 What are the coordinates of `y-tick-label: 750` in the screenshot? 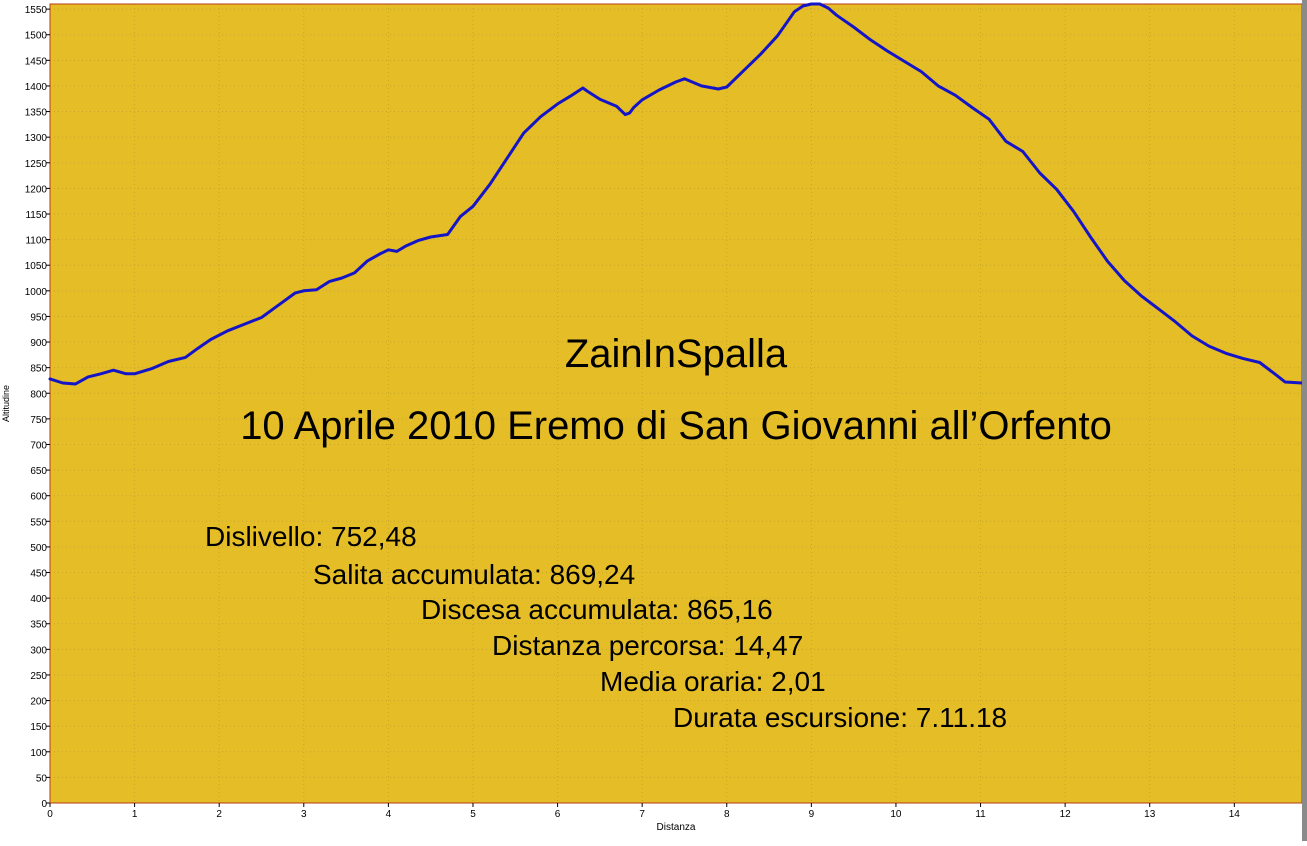 It's located at (38, 420).